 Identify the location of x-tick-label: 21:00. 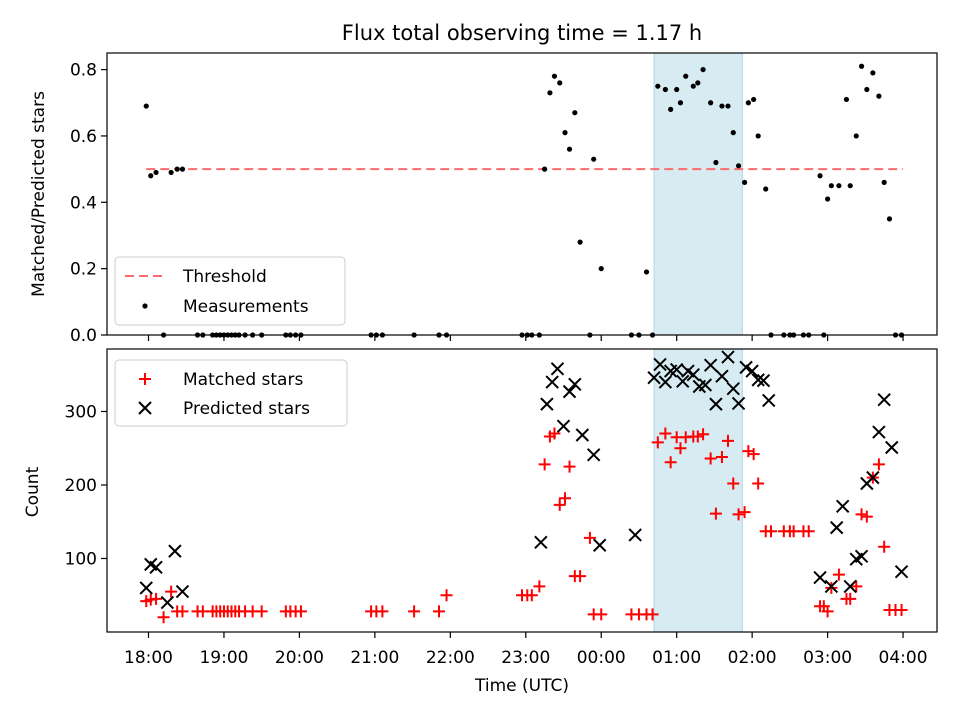
(374, 658).